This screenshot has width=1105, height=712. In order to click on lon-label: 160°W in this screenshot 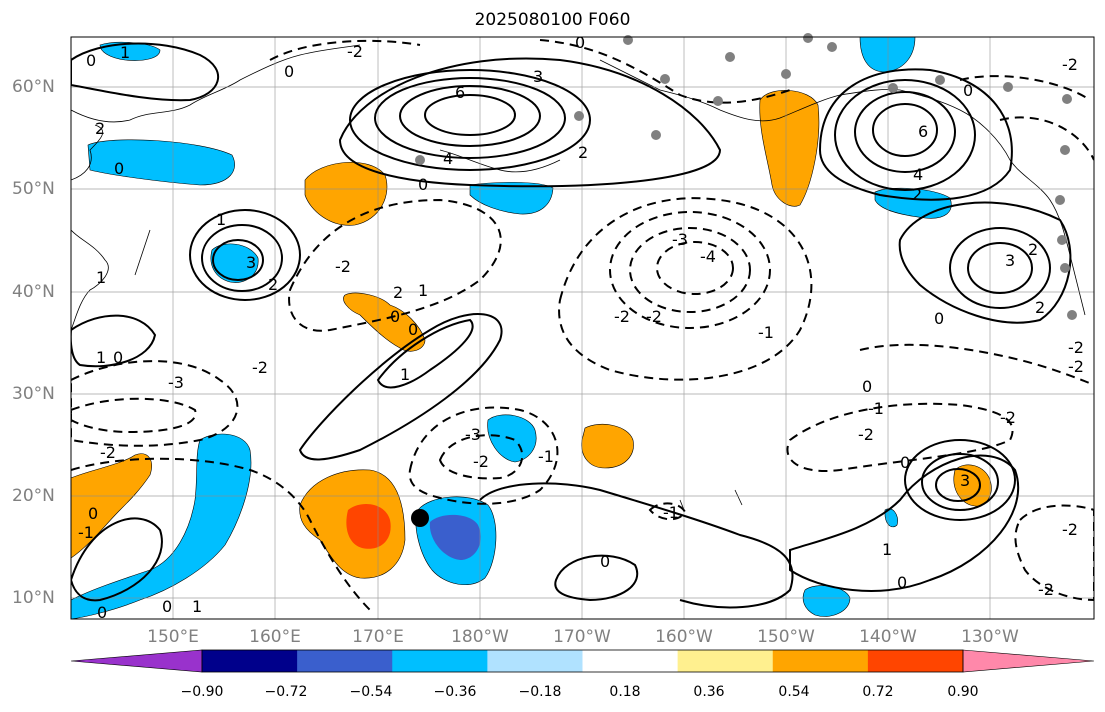, I will do `click(684, 637)`.